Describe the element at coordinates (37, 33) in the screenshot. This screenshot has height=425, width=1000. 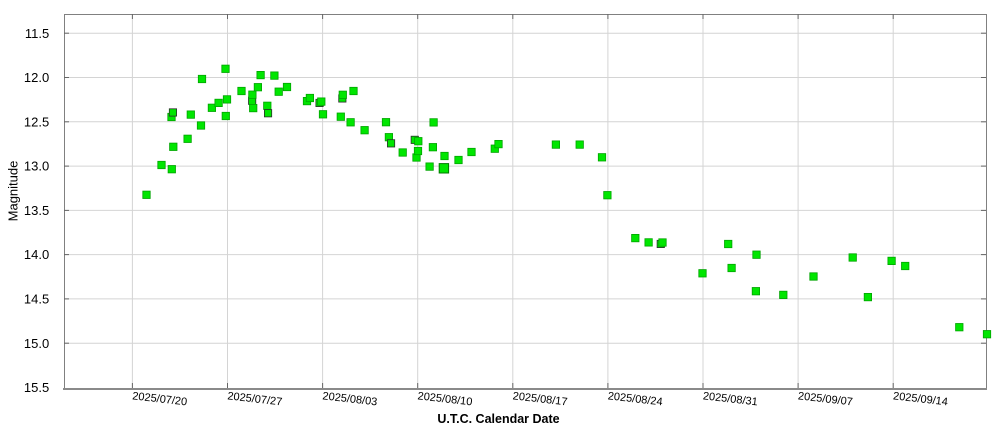
I see `svg-text: 11.5` at that location.